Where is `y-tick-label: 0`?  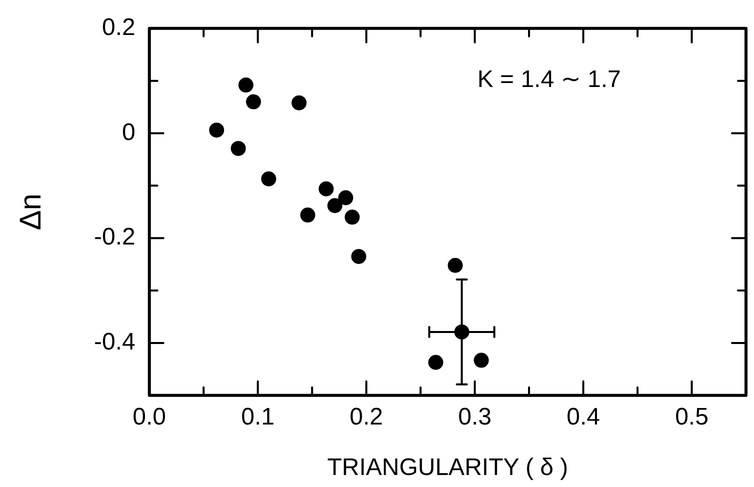 y-tick-label: 0 is located at coordinates (129, 132).